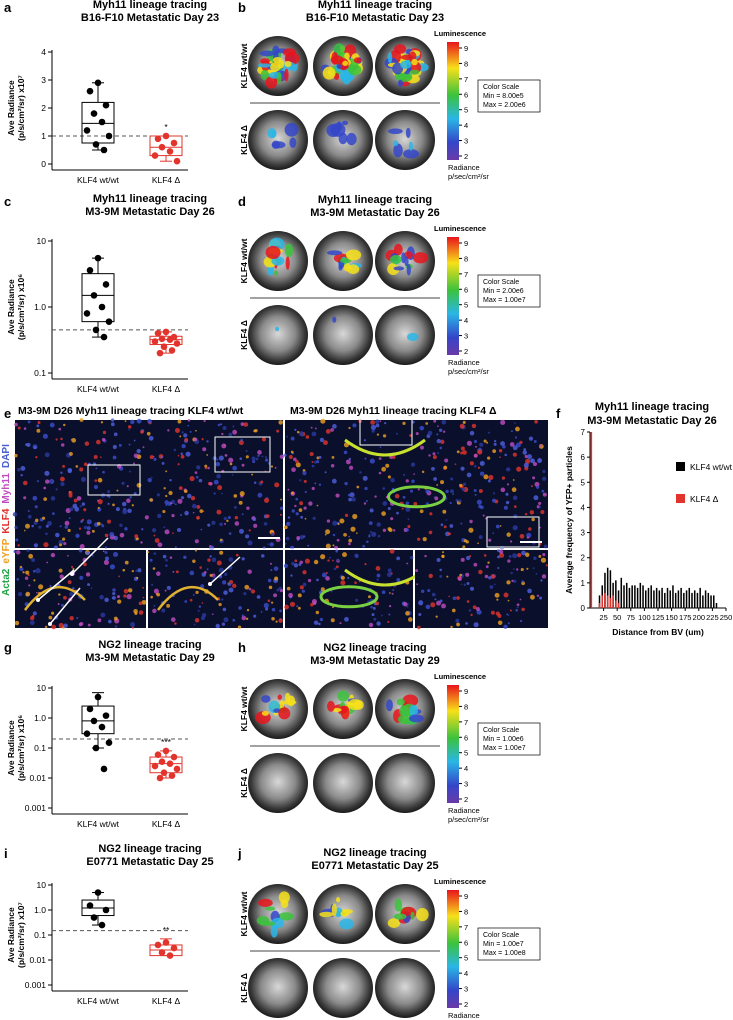 This screenshot has height=1020, width=733. I want to click on legend-swatch, so click(680, 466).